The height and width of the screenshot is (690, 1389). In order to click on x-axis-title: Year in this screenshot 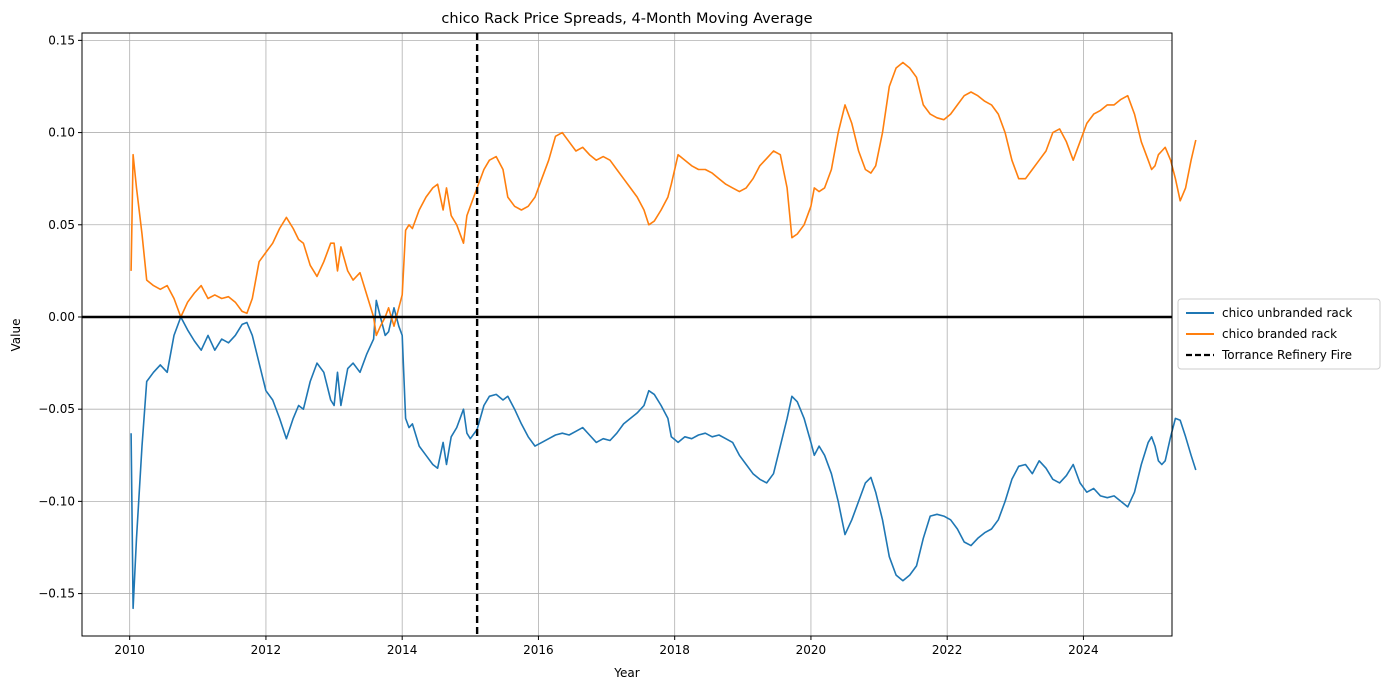, I will do `click(626, 673)`.